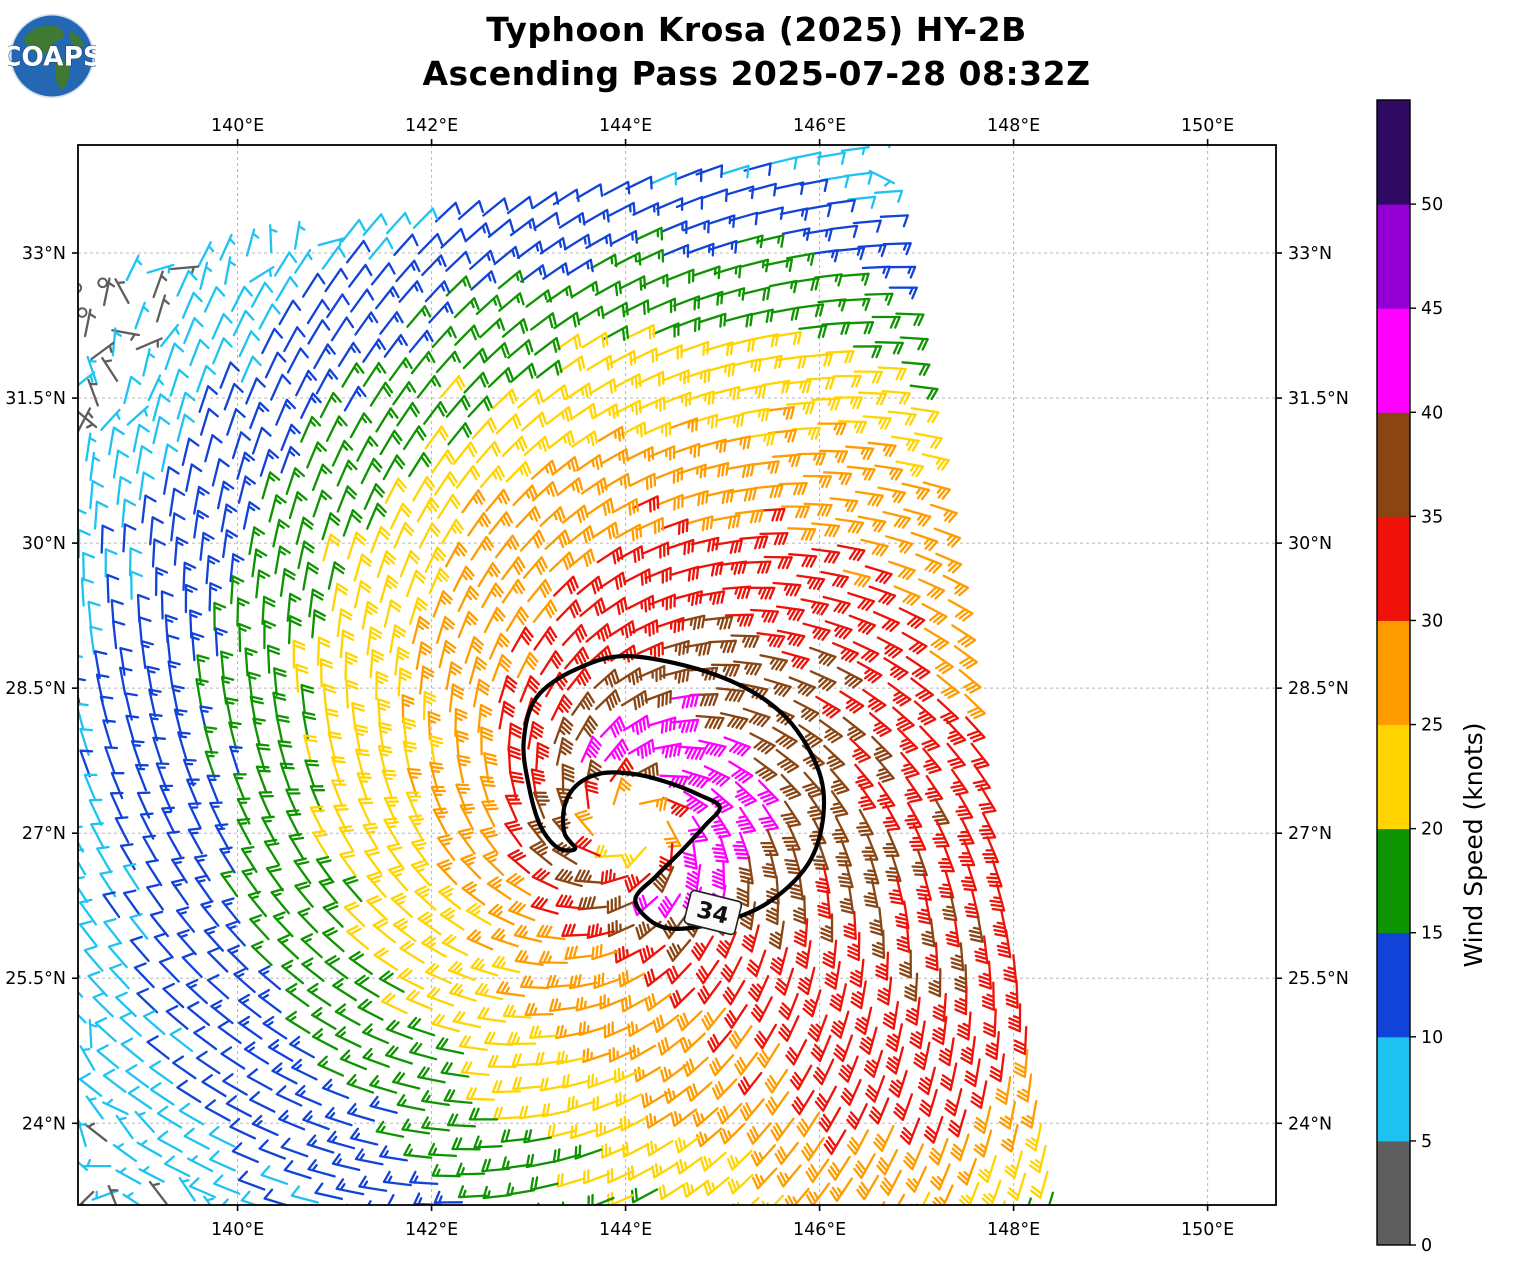 This screenshot has height=1264, width=1513. Describe the element at coordinates (625, 126) in the screenshot. I see `lon-tick-label-top: 144°E` at that location.